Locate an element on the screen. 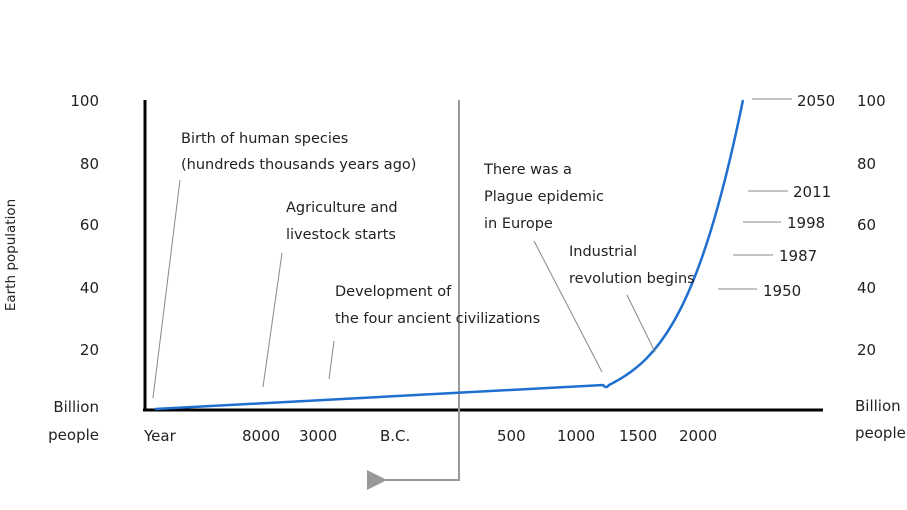 The height and width of the screenshot is (510, 907). annotation-text: revolution begins is located at coordinates (632, 279).